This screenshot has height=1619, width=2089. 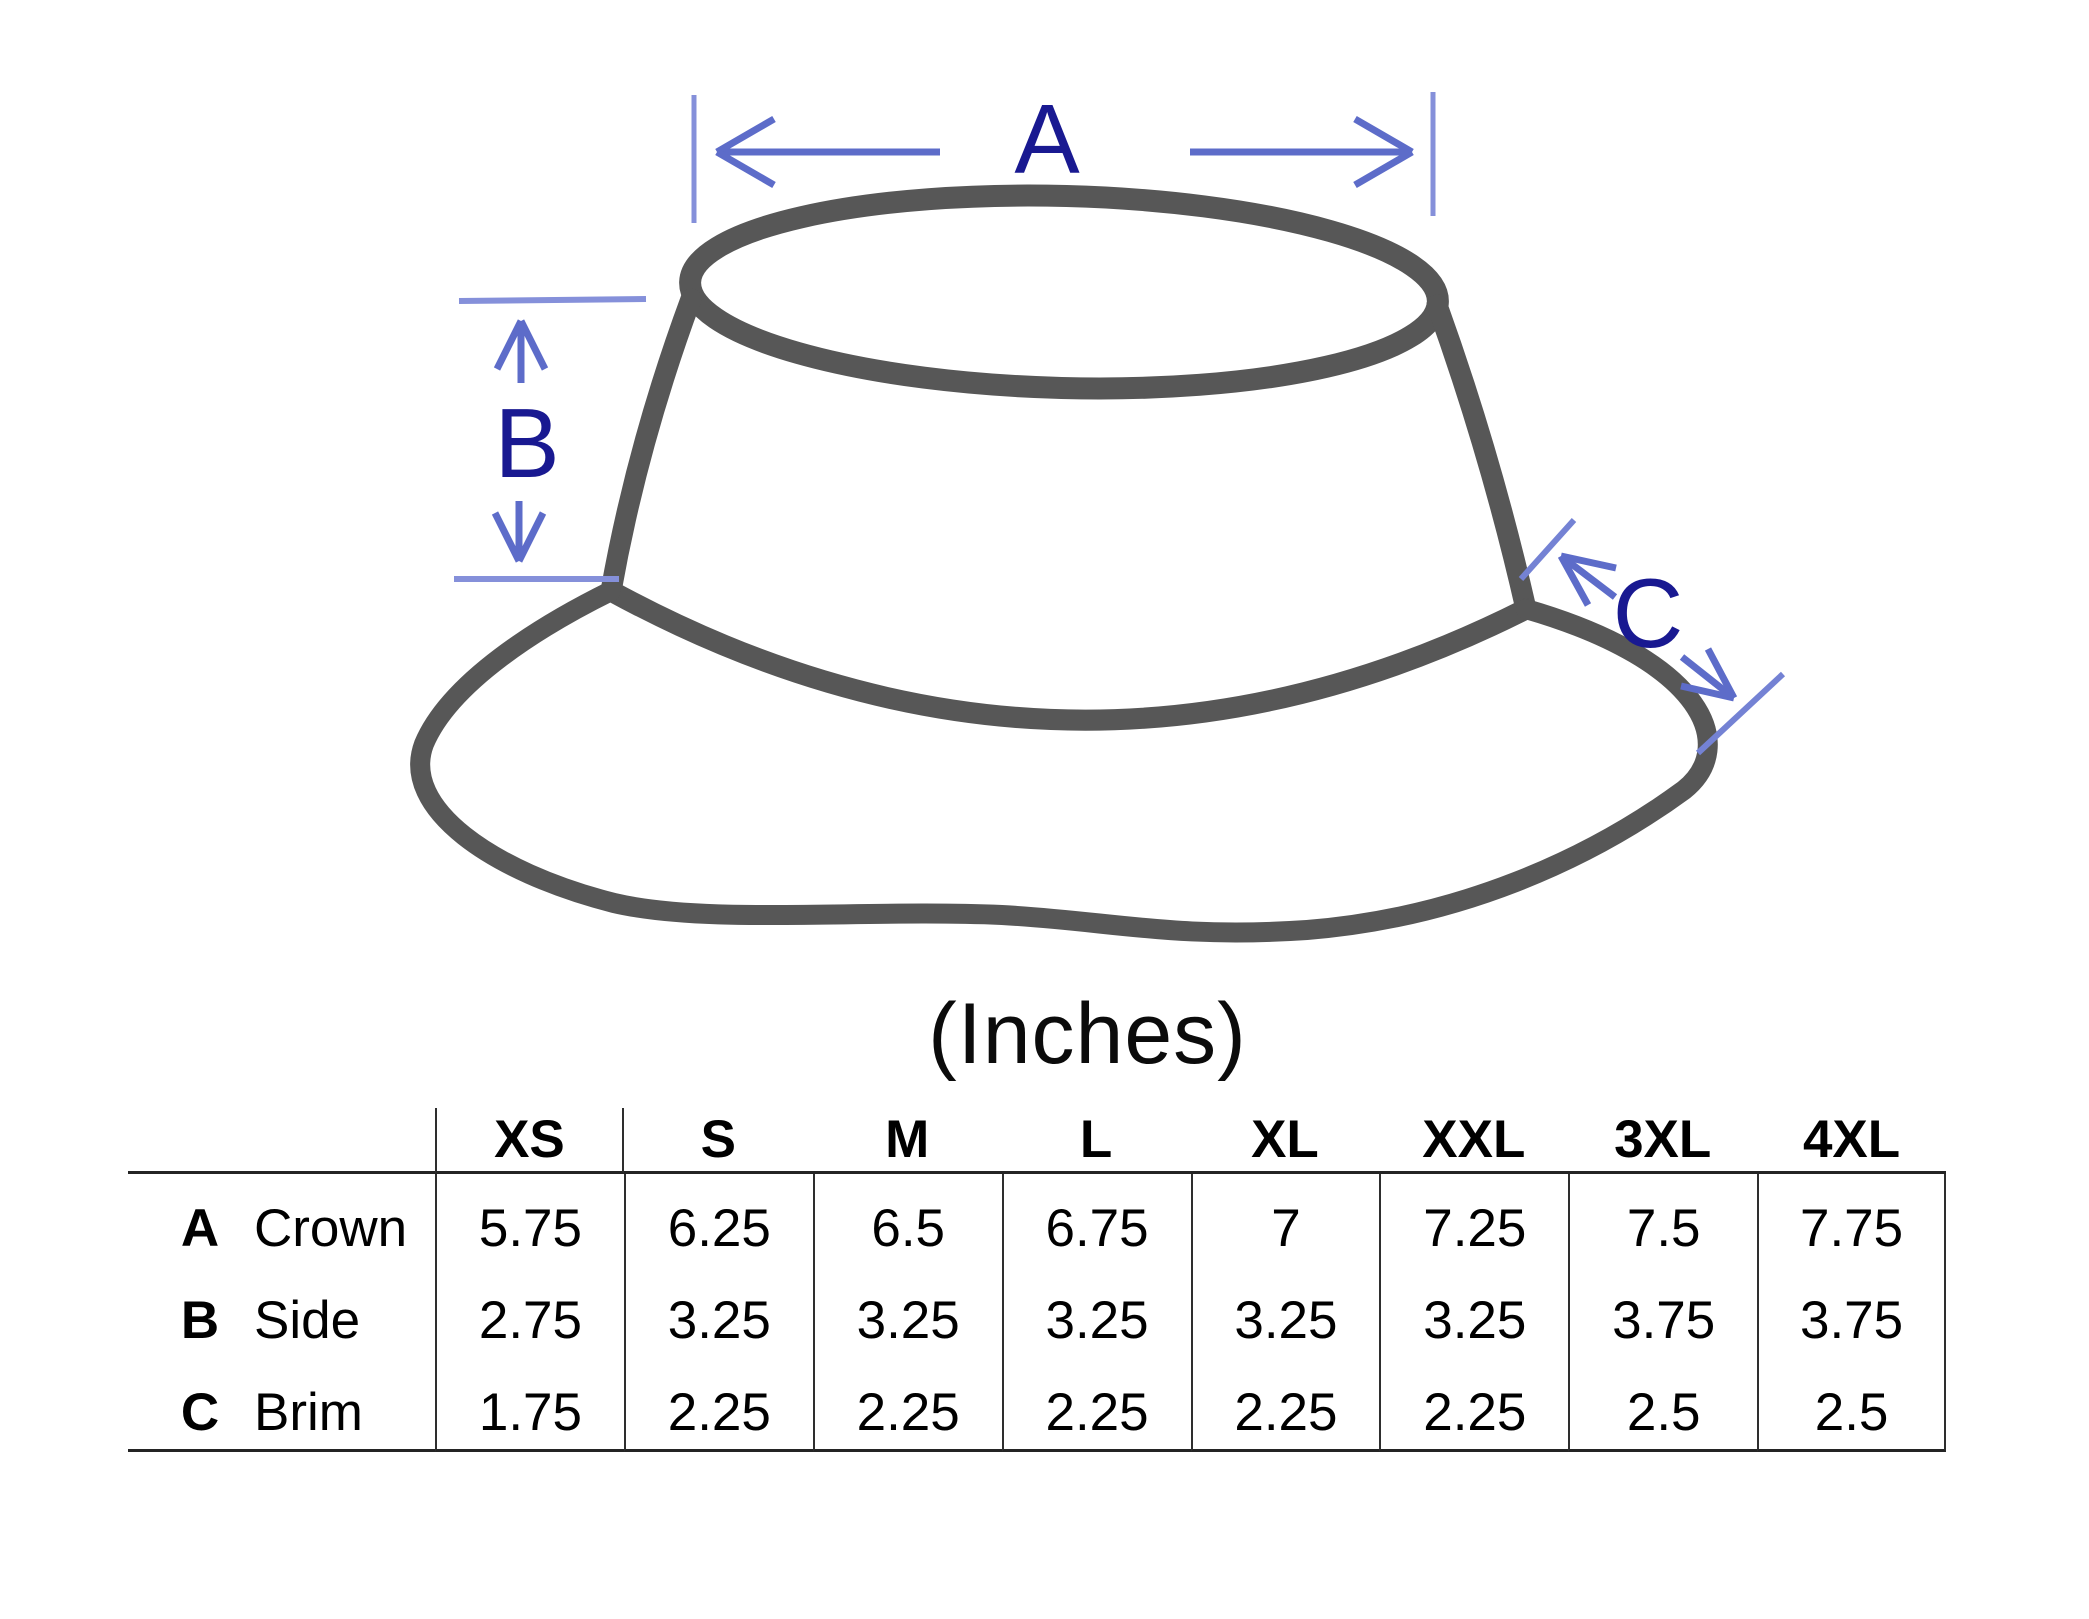 What do you see at coordinates (1096, 1405) in the screenshot?
I see `table-cell-brim-l: 2.25` at bounding box center [1096, 1405].